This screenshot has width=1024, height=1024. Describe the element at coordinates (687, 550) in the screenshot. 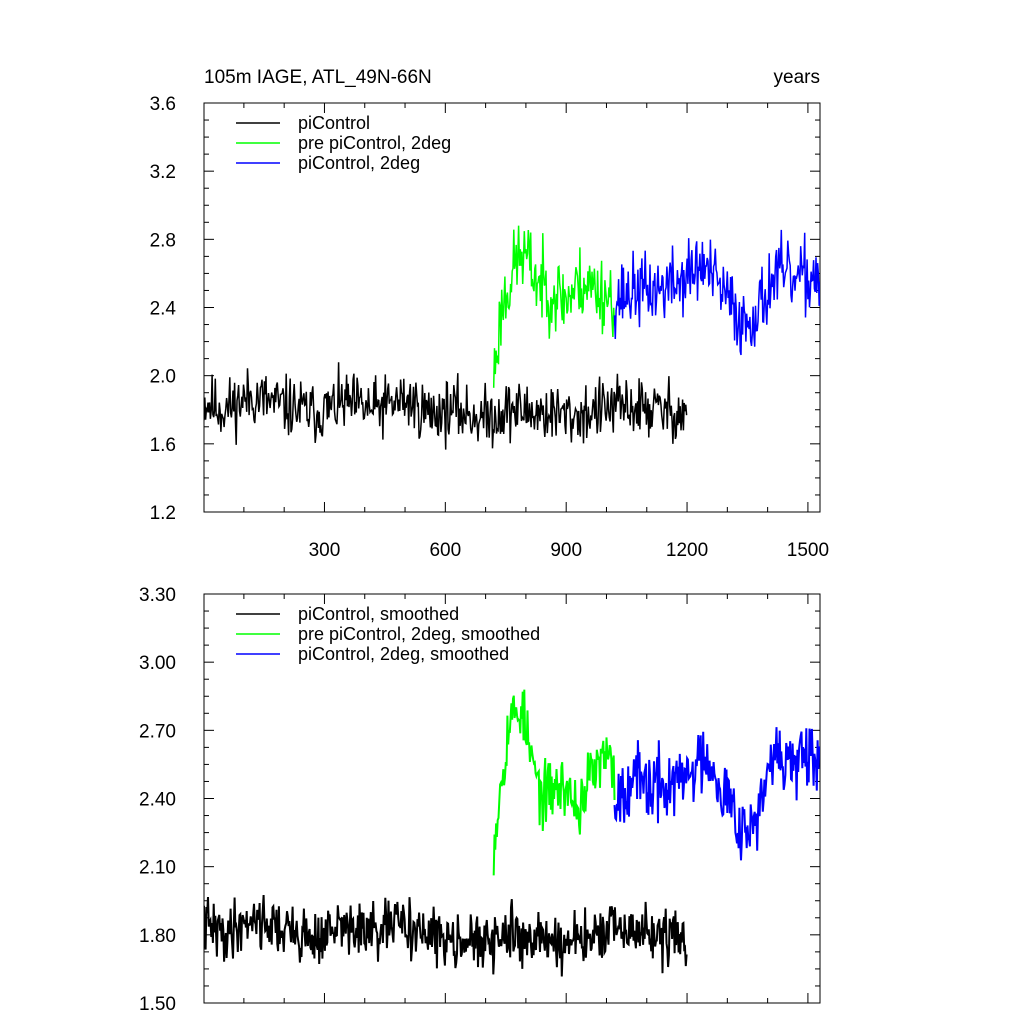

I see `x-tick-label: 1200` at that location.